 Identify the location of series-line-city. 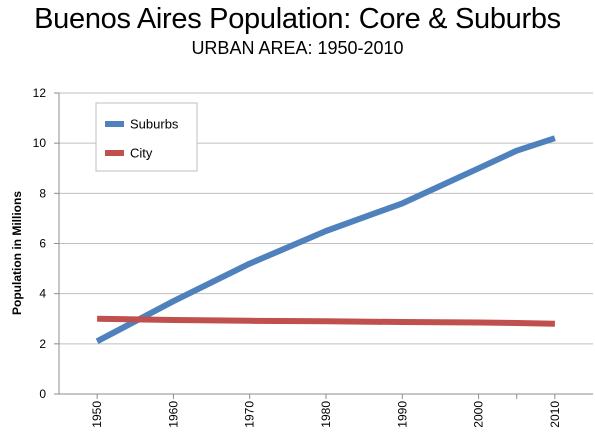
(326, 321).